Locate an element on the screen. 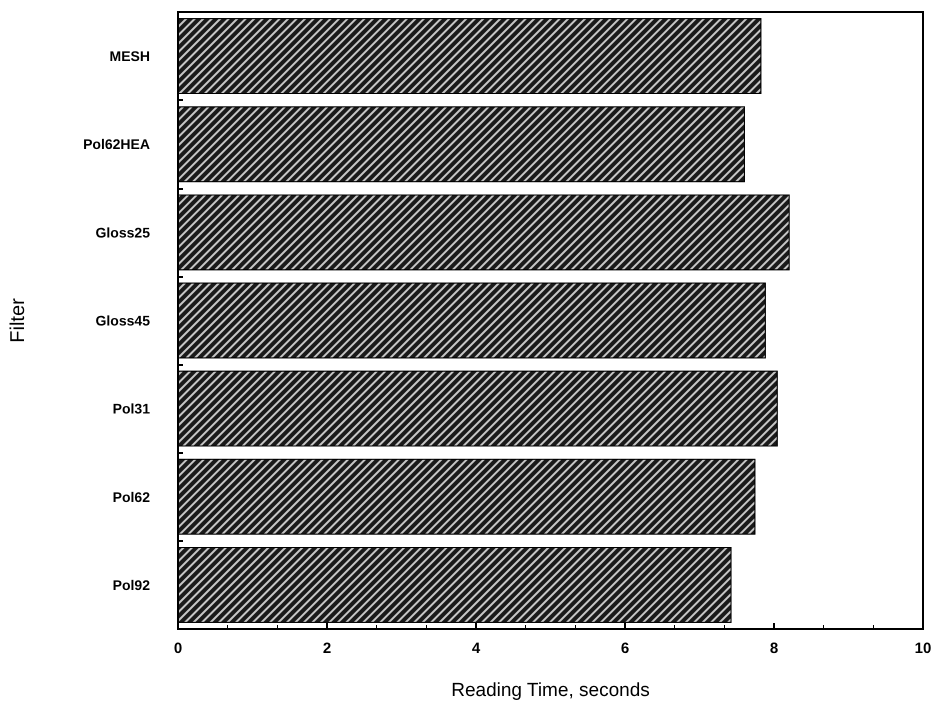  x-axis-title: Reading Time, seconds is located at coordinates (550, 690).